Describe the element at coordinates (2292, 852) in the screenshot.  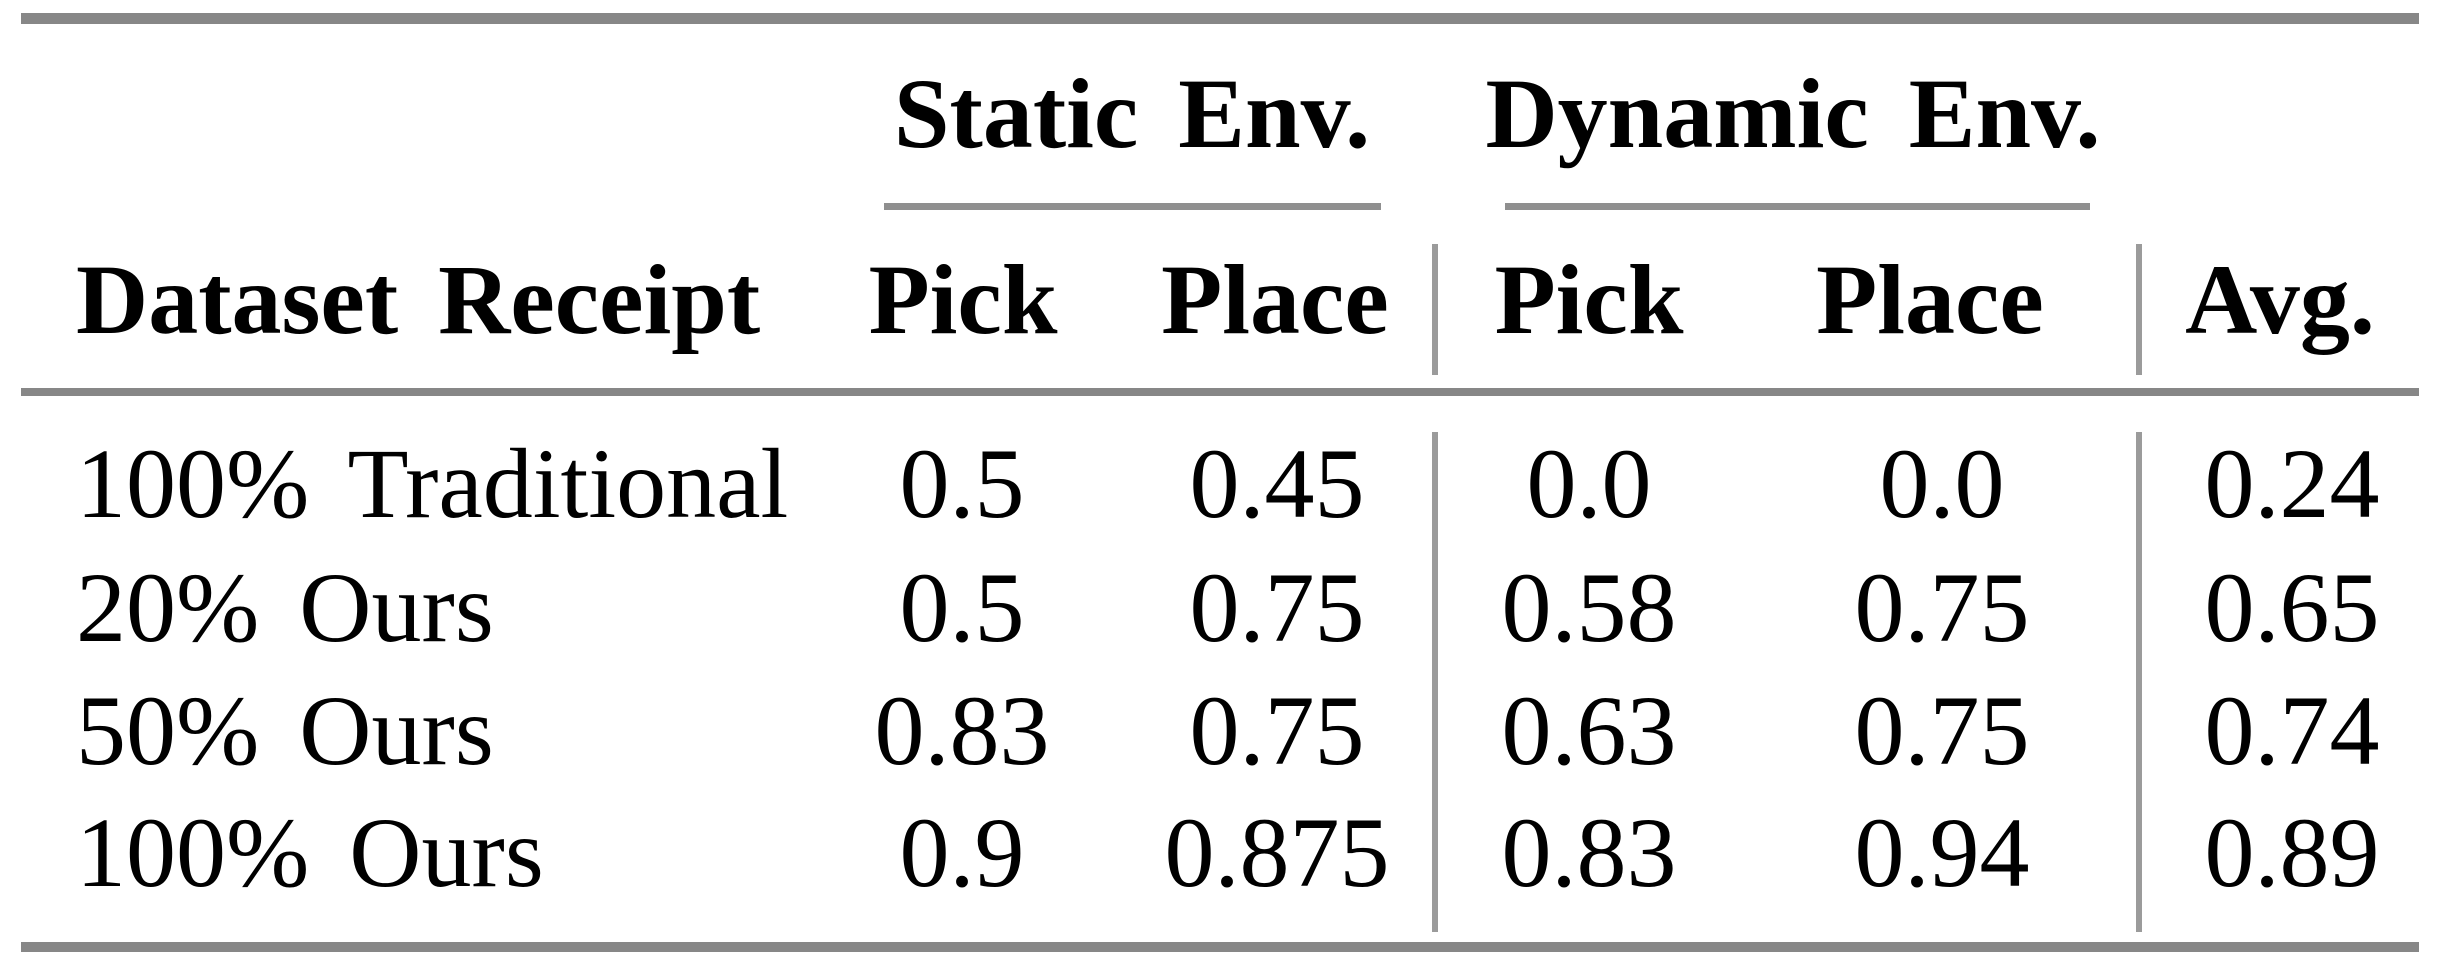
I see `cell-avg: 0.89` at that location.